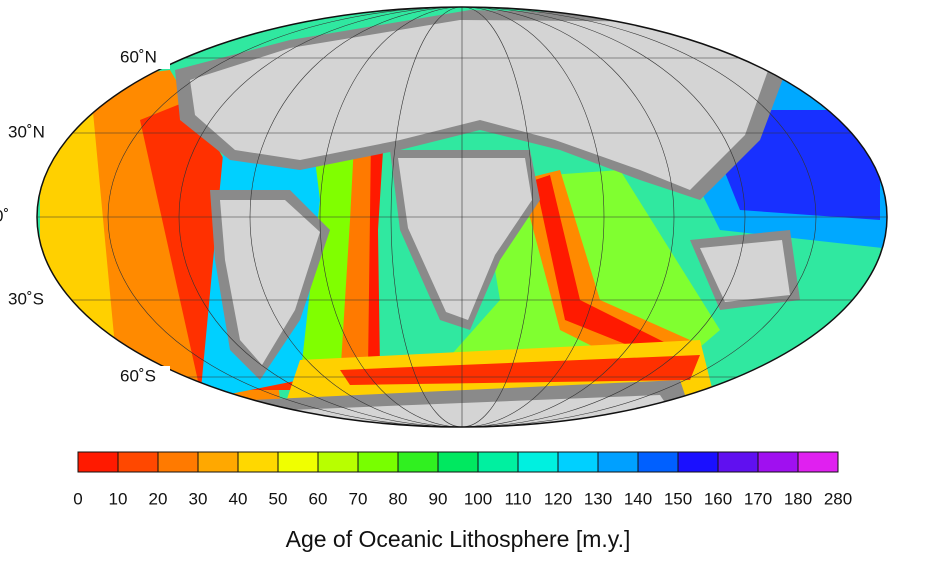 The height and width of the screenshot is (580, 930). Describe the element at coordinates (138, 56) in the screenshot. I see `latitude-label: 60˚N` at that location.